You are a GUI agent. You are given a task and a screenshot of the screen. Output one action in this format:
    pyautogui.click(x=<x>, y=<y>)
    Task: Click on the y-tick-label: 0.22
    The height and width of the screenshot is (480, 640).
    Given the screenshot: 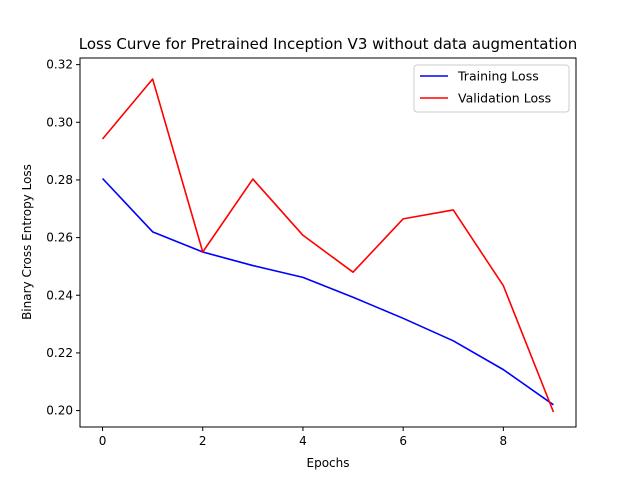 What is the action you would take?
    pyautogui.click(x=59, y=353)
    